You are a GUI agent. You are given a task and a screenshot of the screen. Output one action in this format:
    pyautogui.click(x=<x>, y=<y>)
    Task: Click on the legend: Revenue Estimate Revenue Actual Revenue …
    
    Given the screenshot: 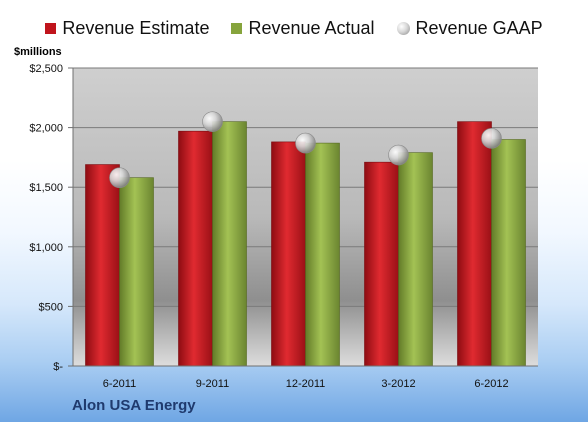 What is the action you would take?
    pyautogui.click(x=294, y=28)
    